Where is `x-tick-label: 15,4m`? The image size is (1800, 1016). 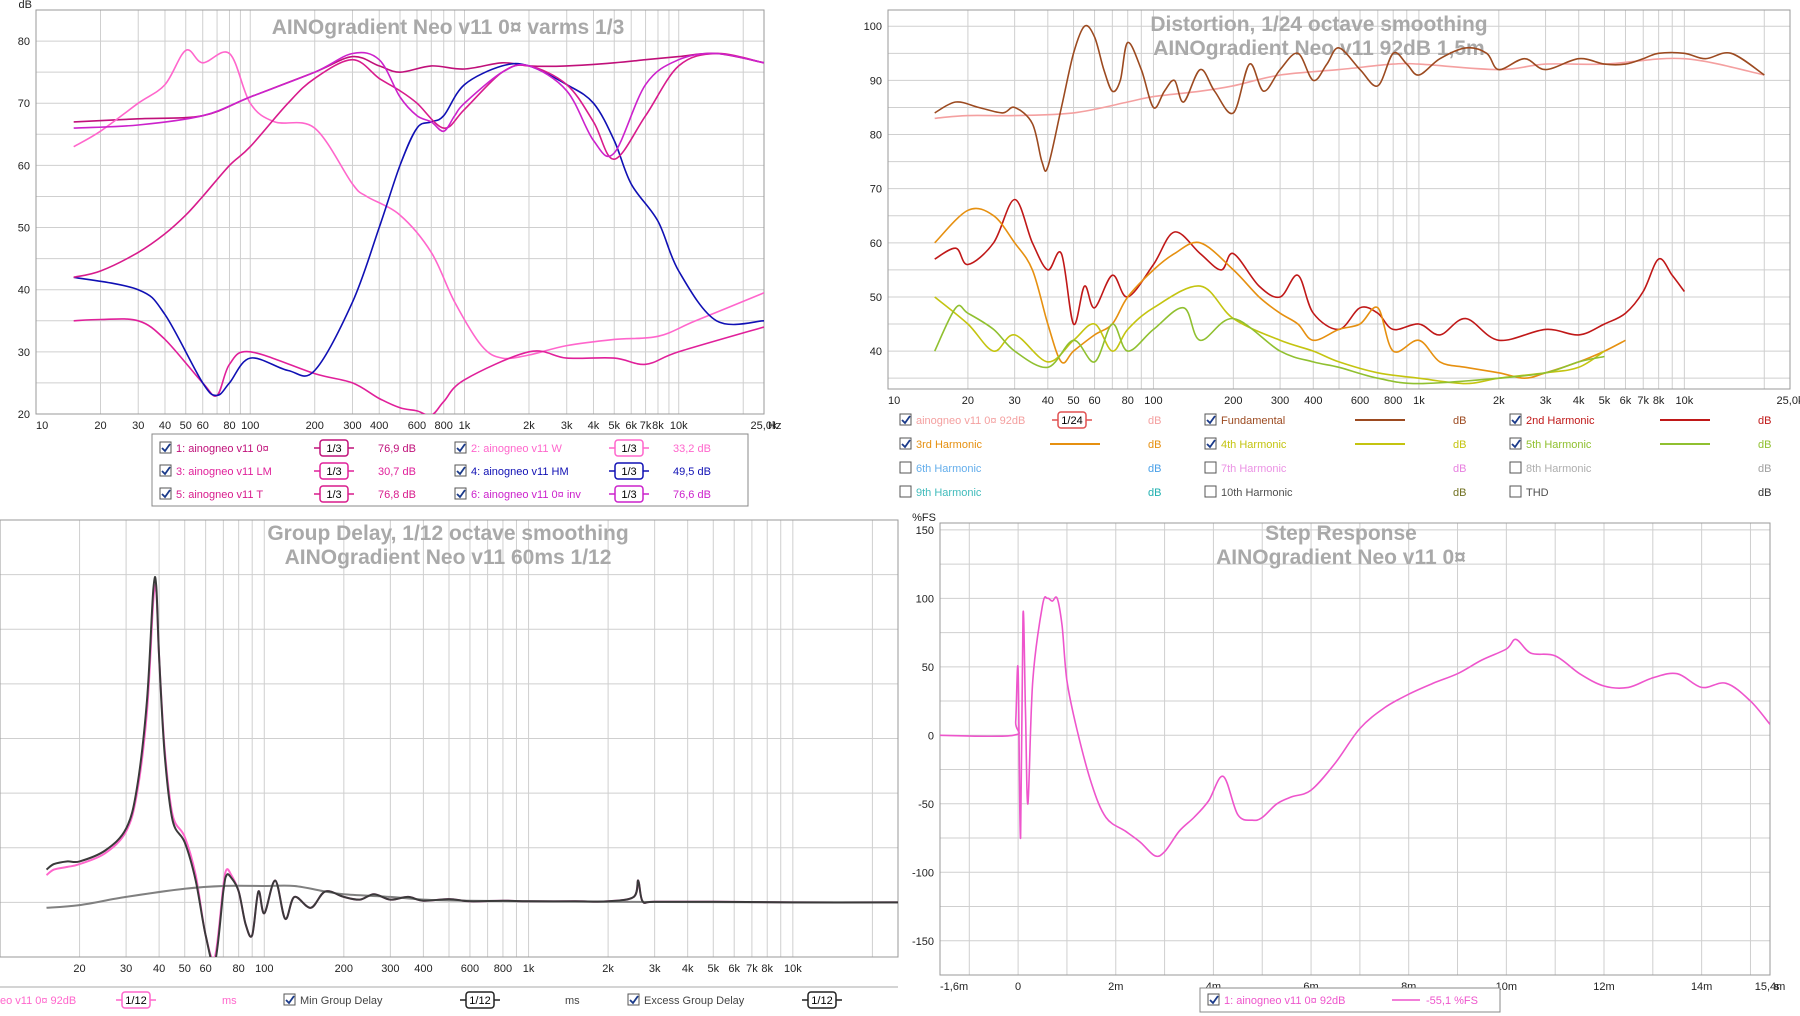
x-tick-label: 15,4m is located at coordinates (1770, 987).